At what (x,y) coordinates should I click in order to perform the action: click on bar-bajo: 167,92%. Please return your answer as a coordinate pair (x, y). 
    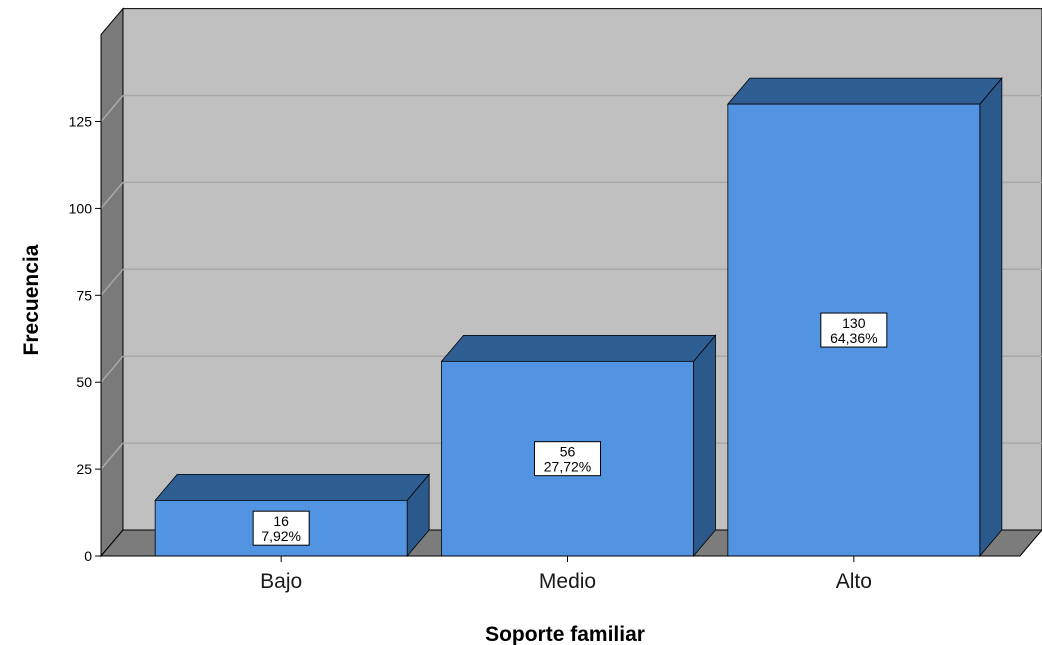
    Looking at the image, I should click on (292, 515).